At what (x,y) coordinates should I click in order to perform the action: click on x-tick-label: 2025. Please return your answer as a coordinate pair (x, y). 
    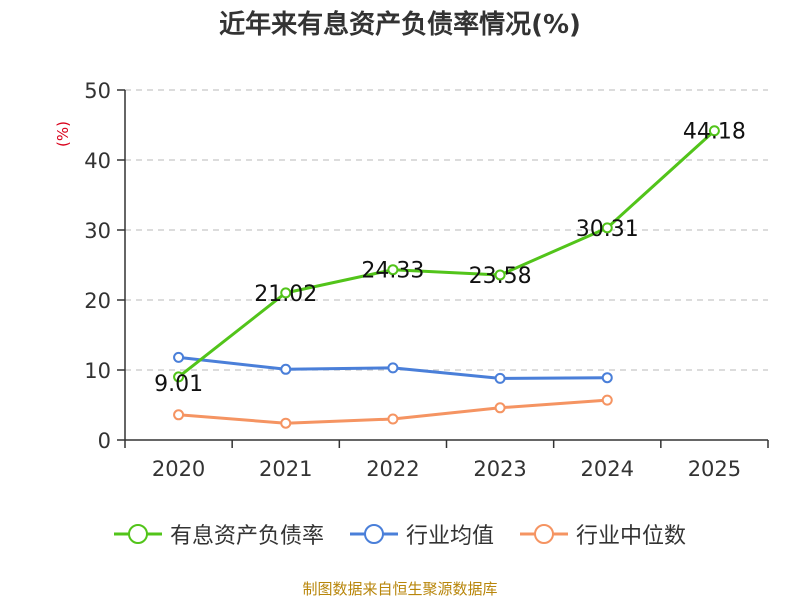
    Looking at the image, I should click on (714, 469).